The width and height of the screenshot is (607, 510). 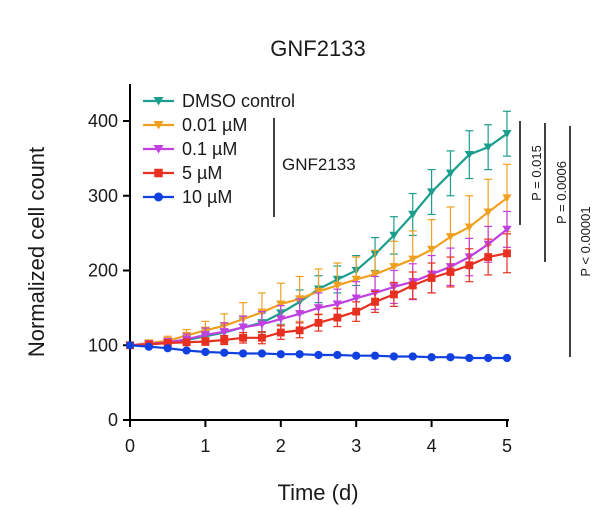 I want to click on legend-item: 0.01 µM, so click(x=195, y=125).